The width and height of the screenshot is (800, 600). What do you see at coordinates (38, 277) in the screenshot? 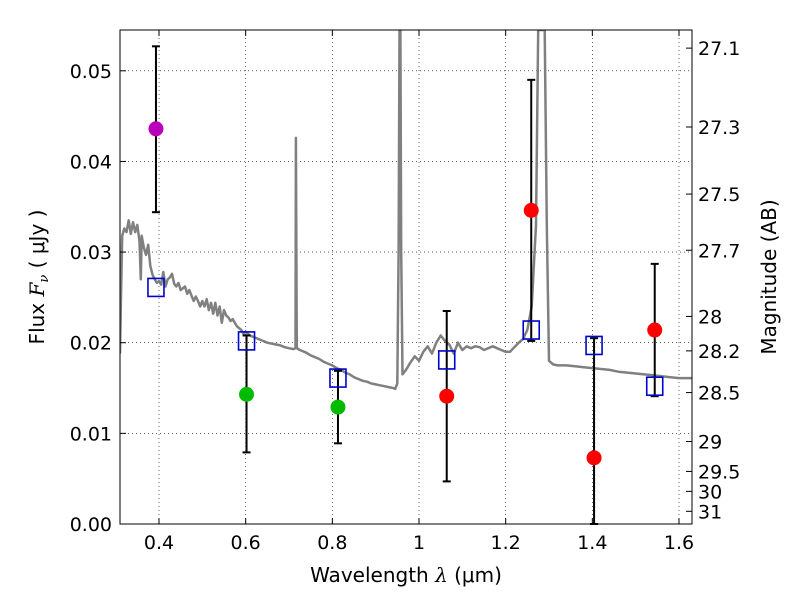
I see `y-axis-label: Flux Fν ( μJy )` at bounding box center [38, 277].